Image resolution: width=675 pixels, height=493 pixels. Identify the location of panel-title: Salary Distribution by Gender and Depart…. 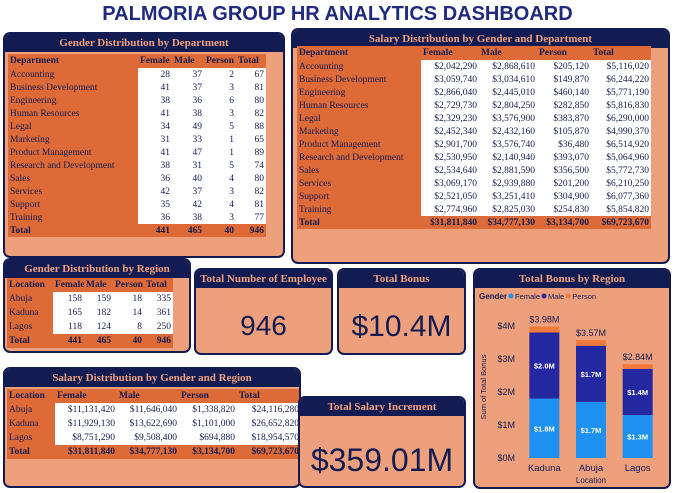
(480, 39).